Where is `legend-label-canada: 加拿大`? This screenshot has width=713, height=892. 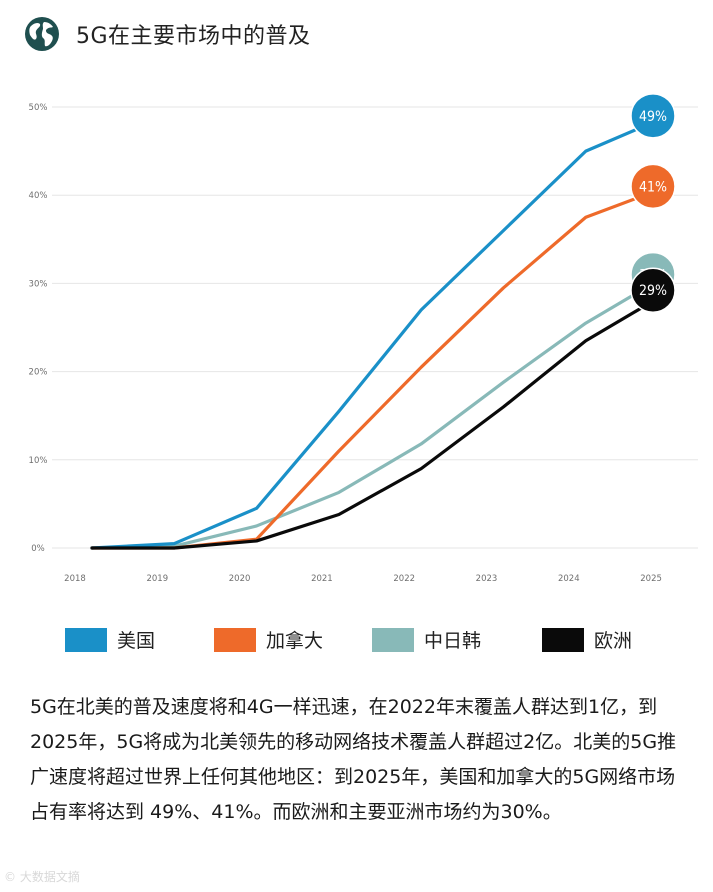
legend-label-canada: 加拿大 is located at coordinates (295, 641).